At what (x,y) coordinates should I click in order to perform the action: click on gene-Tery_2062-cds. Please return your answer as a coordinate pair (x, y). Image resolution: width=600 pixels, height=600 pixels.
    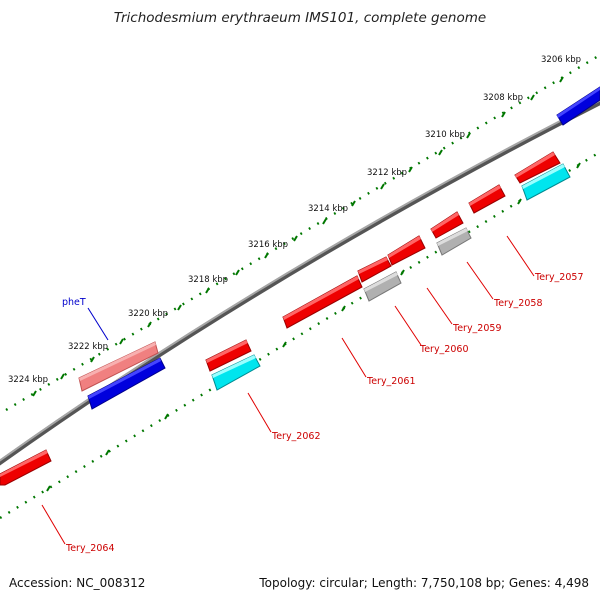
    Looking at the image, I should click on (236, 372).